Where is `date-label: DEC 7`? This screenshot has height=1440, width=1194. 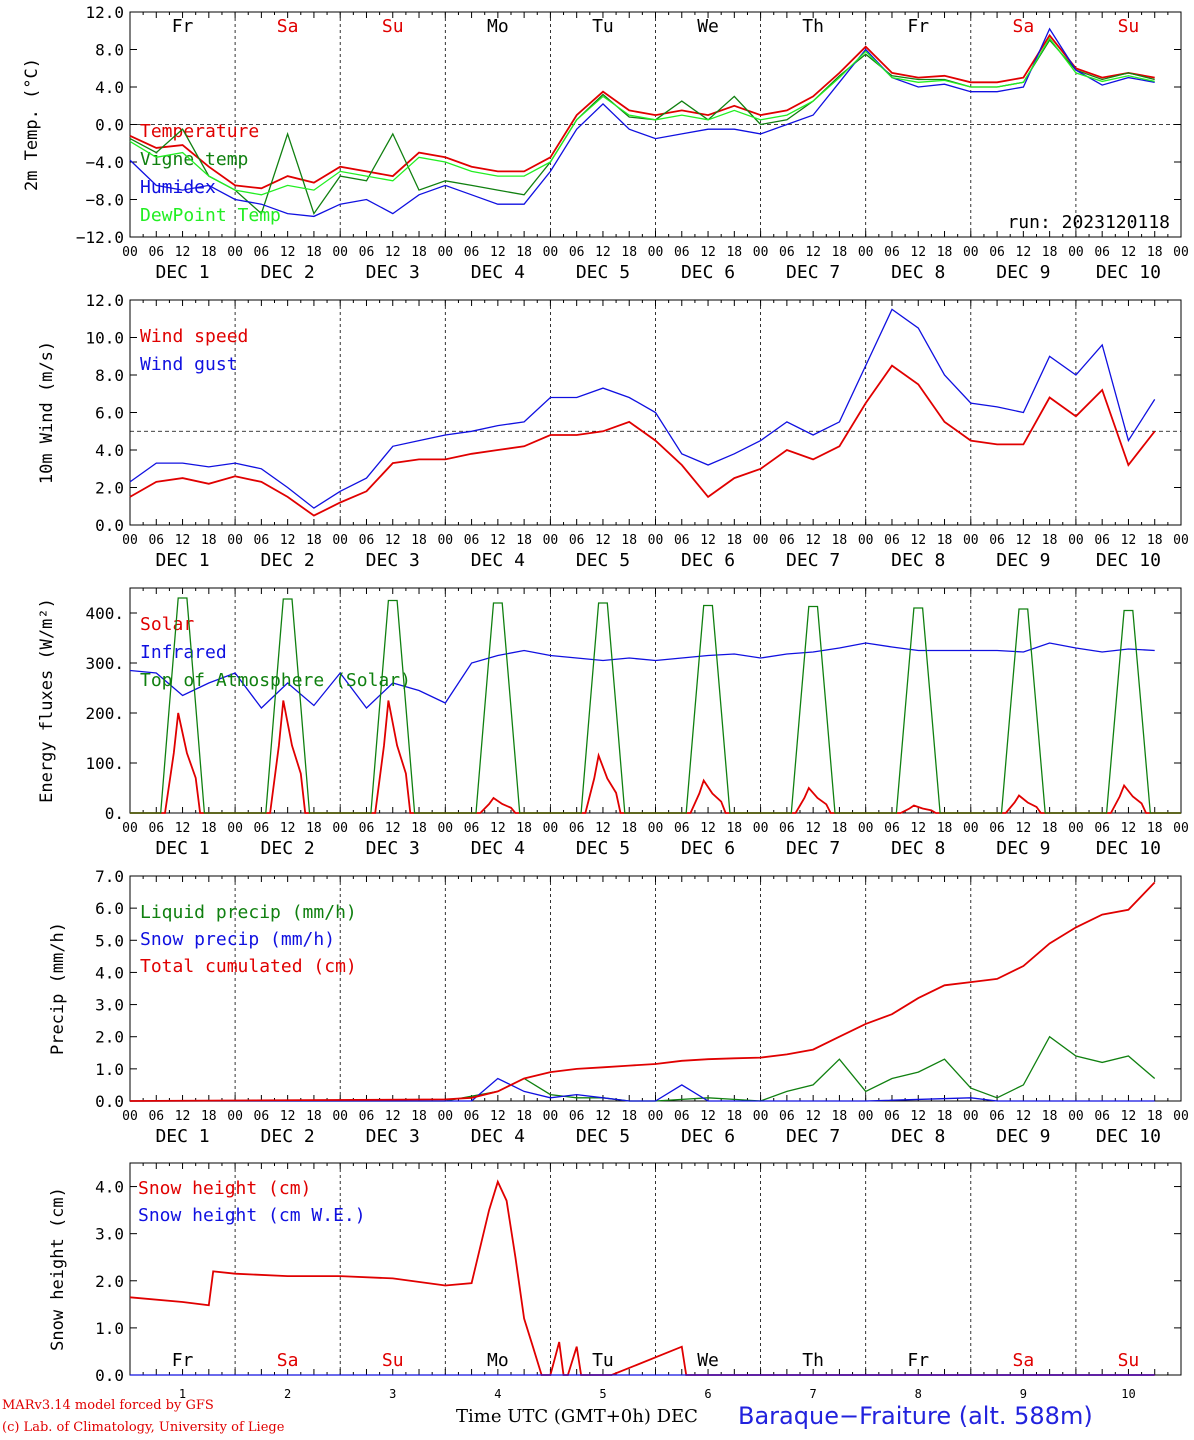 date-label: DEC 7 is located at coordinates (813, 272).